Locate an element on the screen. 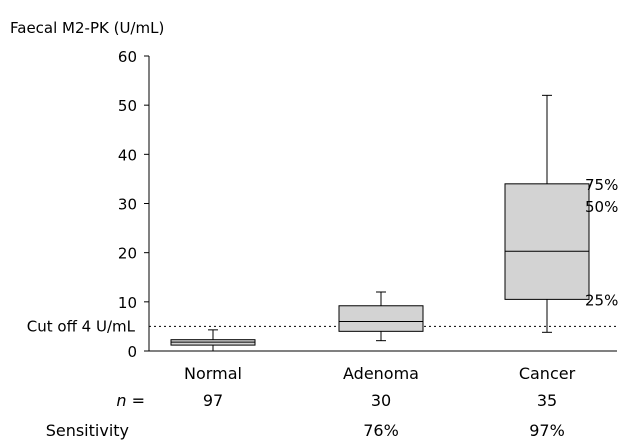 The image size is (624, 441). sensitivity-value: 97% is located at coordinates (547, 430).